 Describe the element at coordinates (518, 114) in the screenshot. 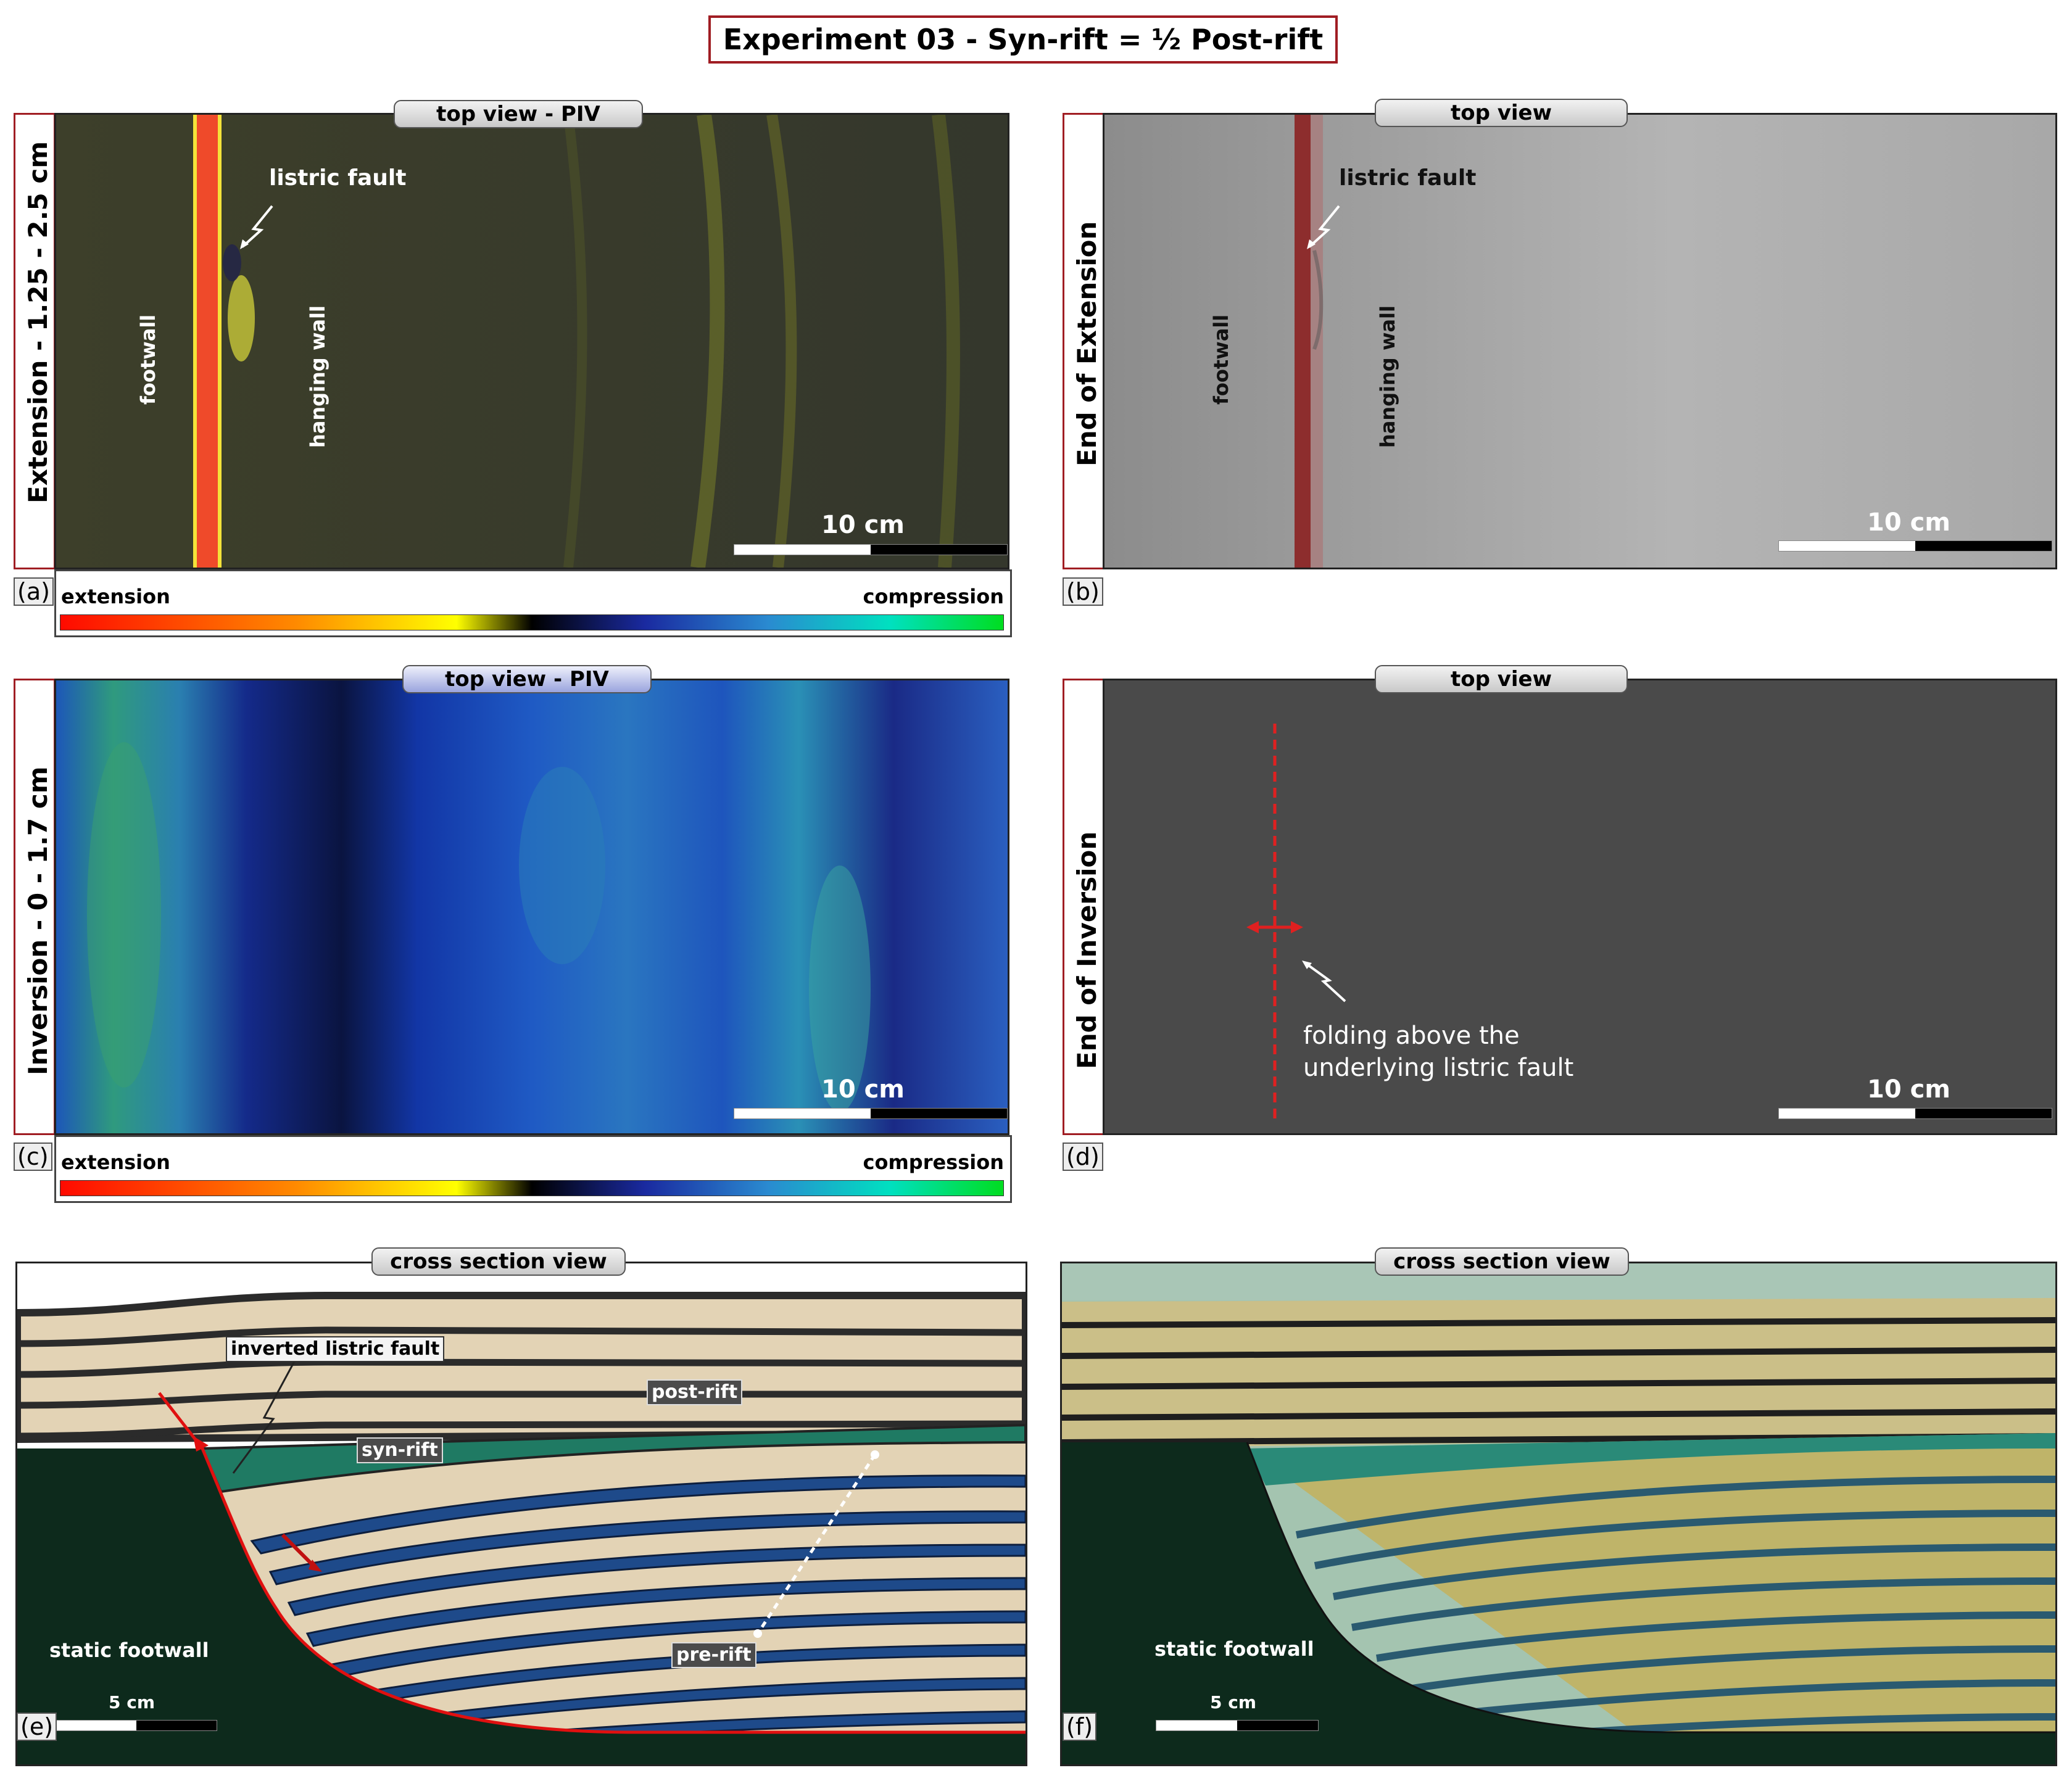

I see `panel-a-pill: top view - PIV` at that location.